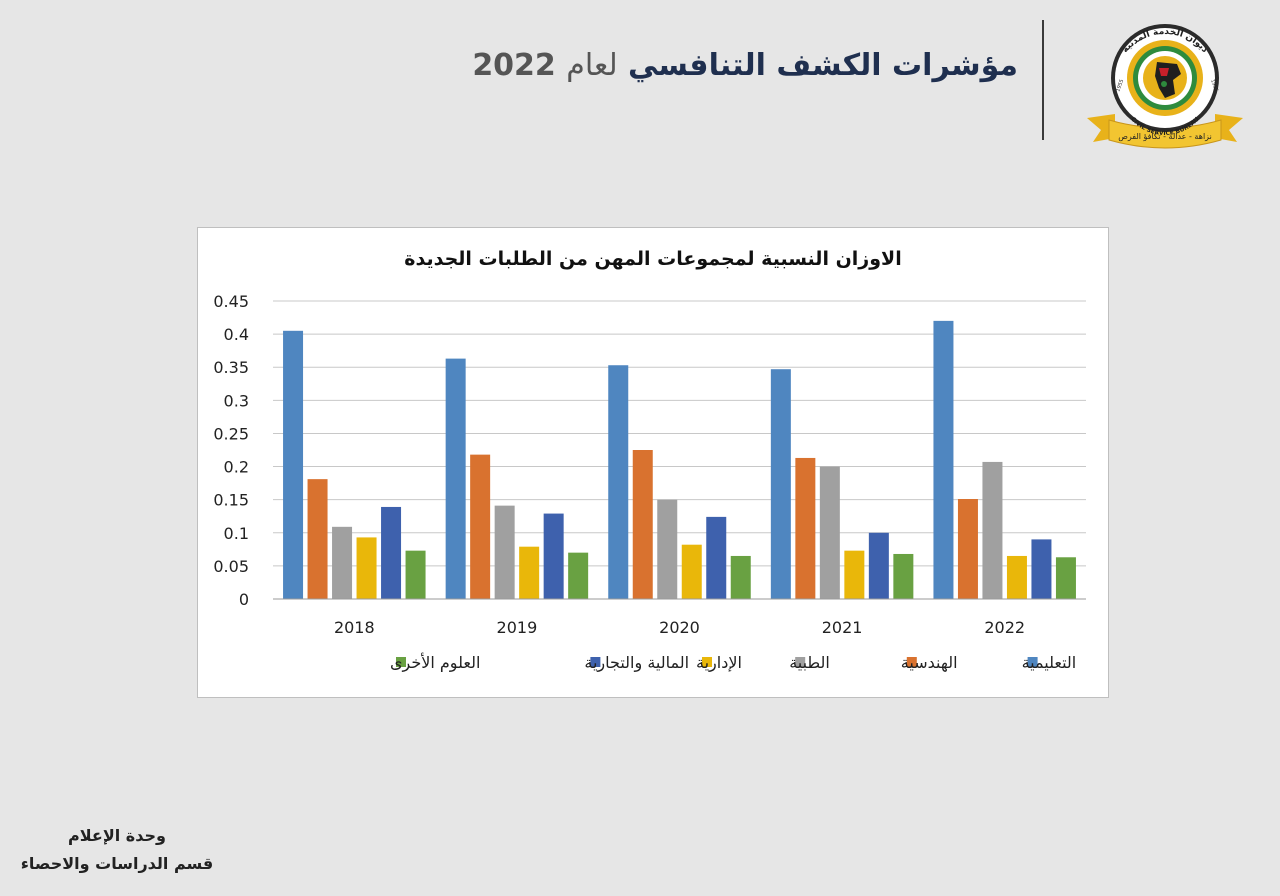 This screenshot has width=1280, height=896. What do you see at coordinates (1214, 86) in the screenshot?
I see `logo-est-right: 1955` at bounding box center [1214, 86].